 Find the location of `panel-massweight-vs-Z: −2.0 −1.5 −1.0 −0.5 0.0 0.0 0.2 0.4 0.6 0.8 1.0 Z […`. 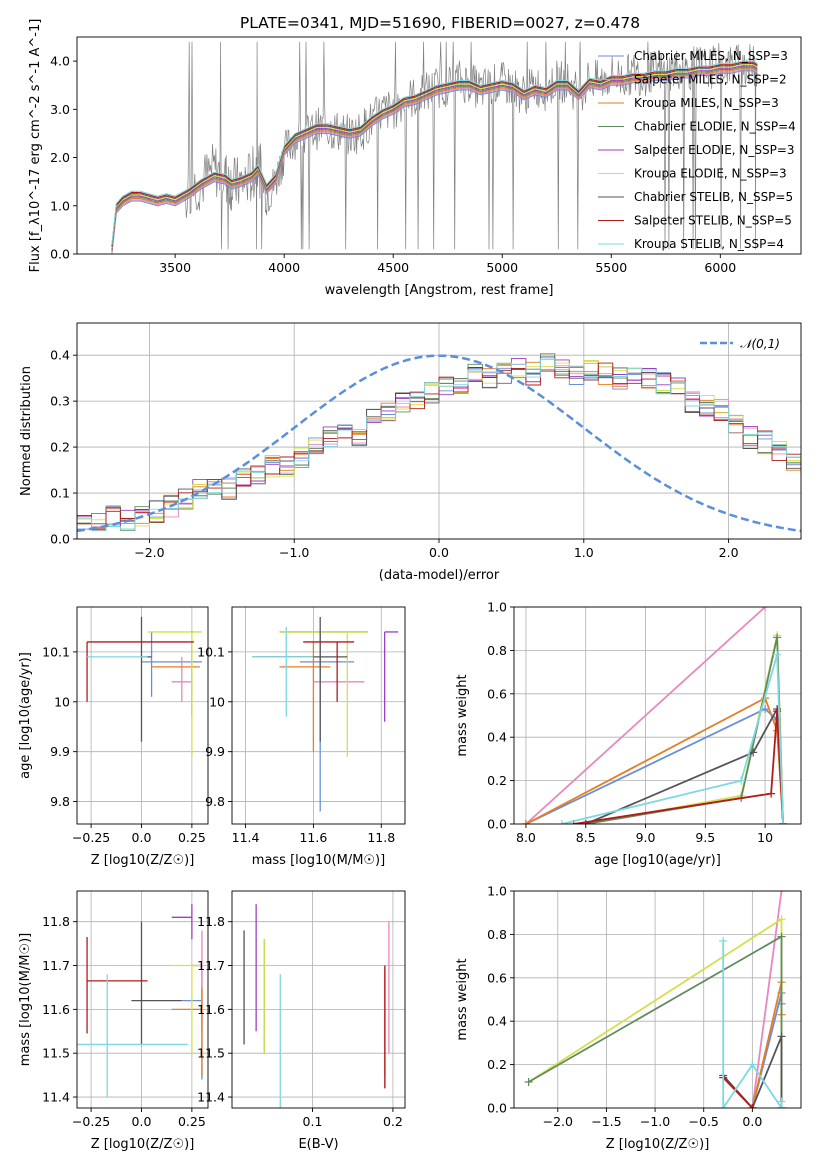

panel-massweight-vs-Z: −2.0 −1.5 −1.0 −0.5 0.0 0.0 0.2 0.4 0.6 0.8 1.0 Z [… is located at coordinates (628, 1018).